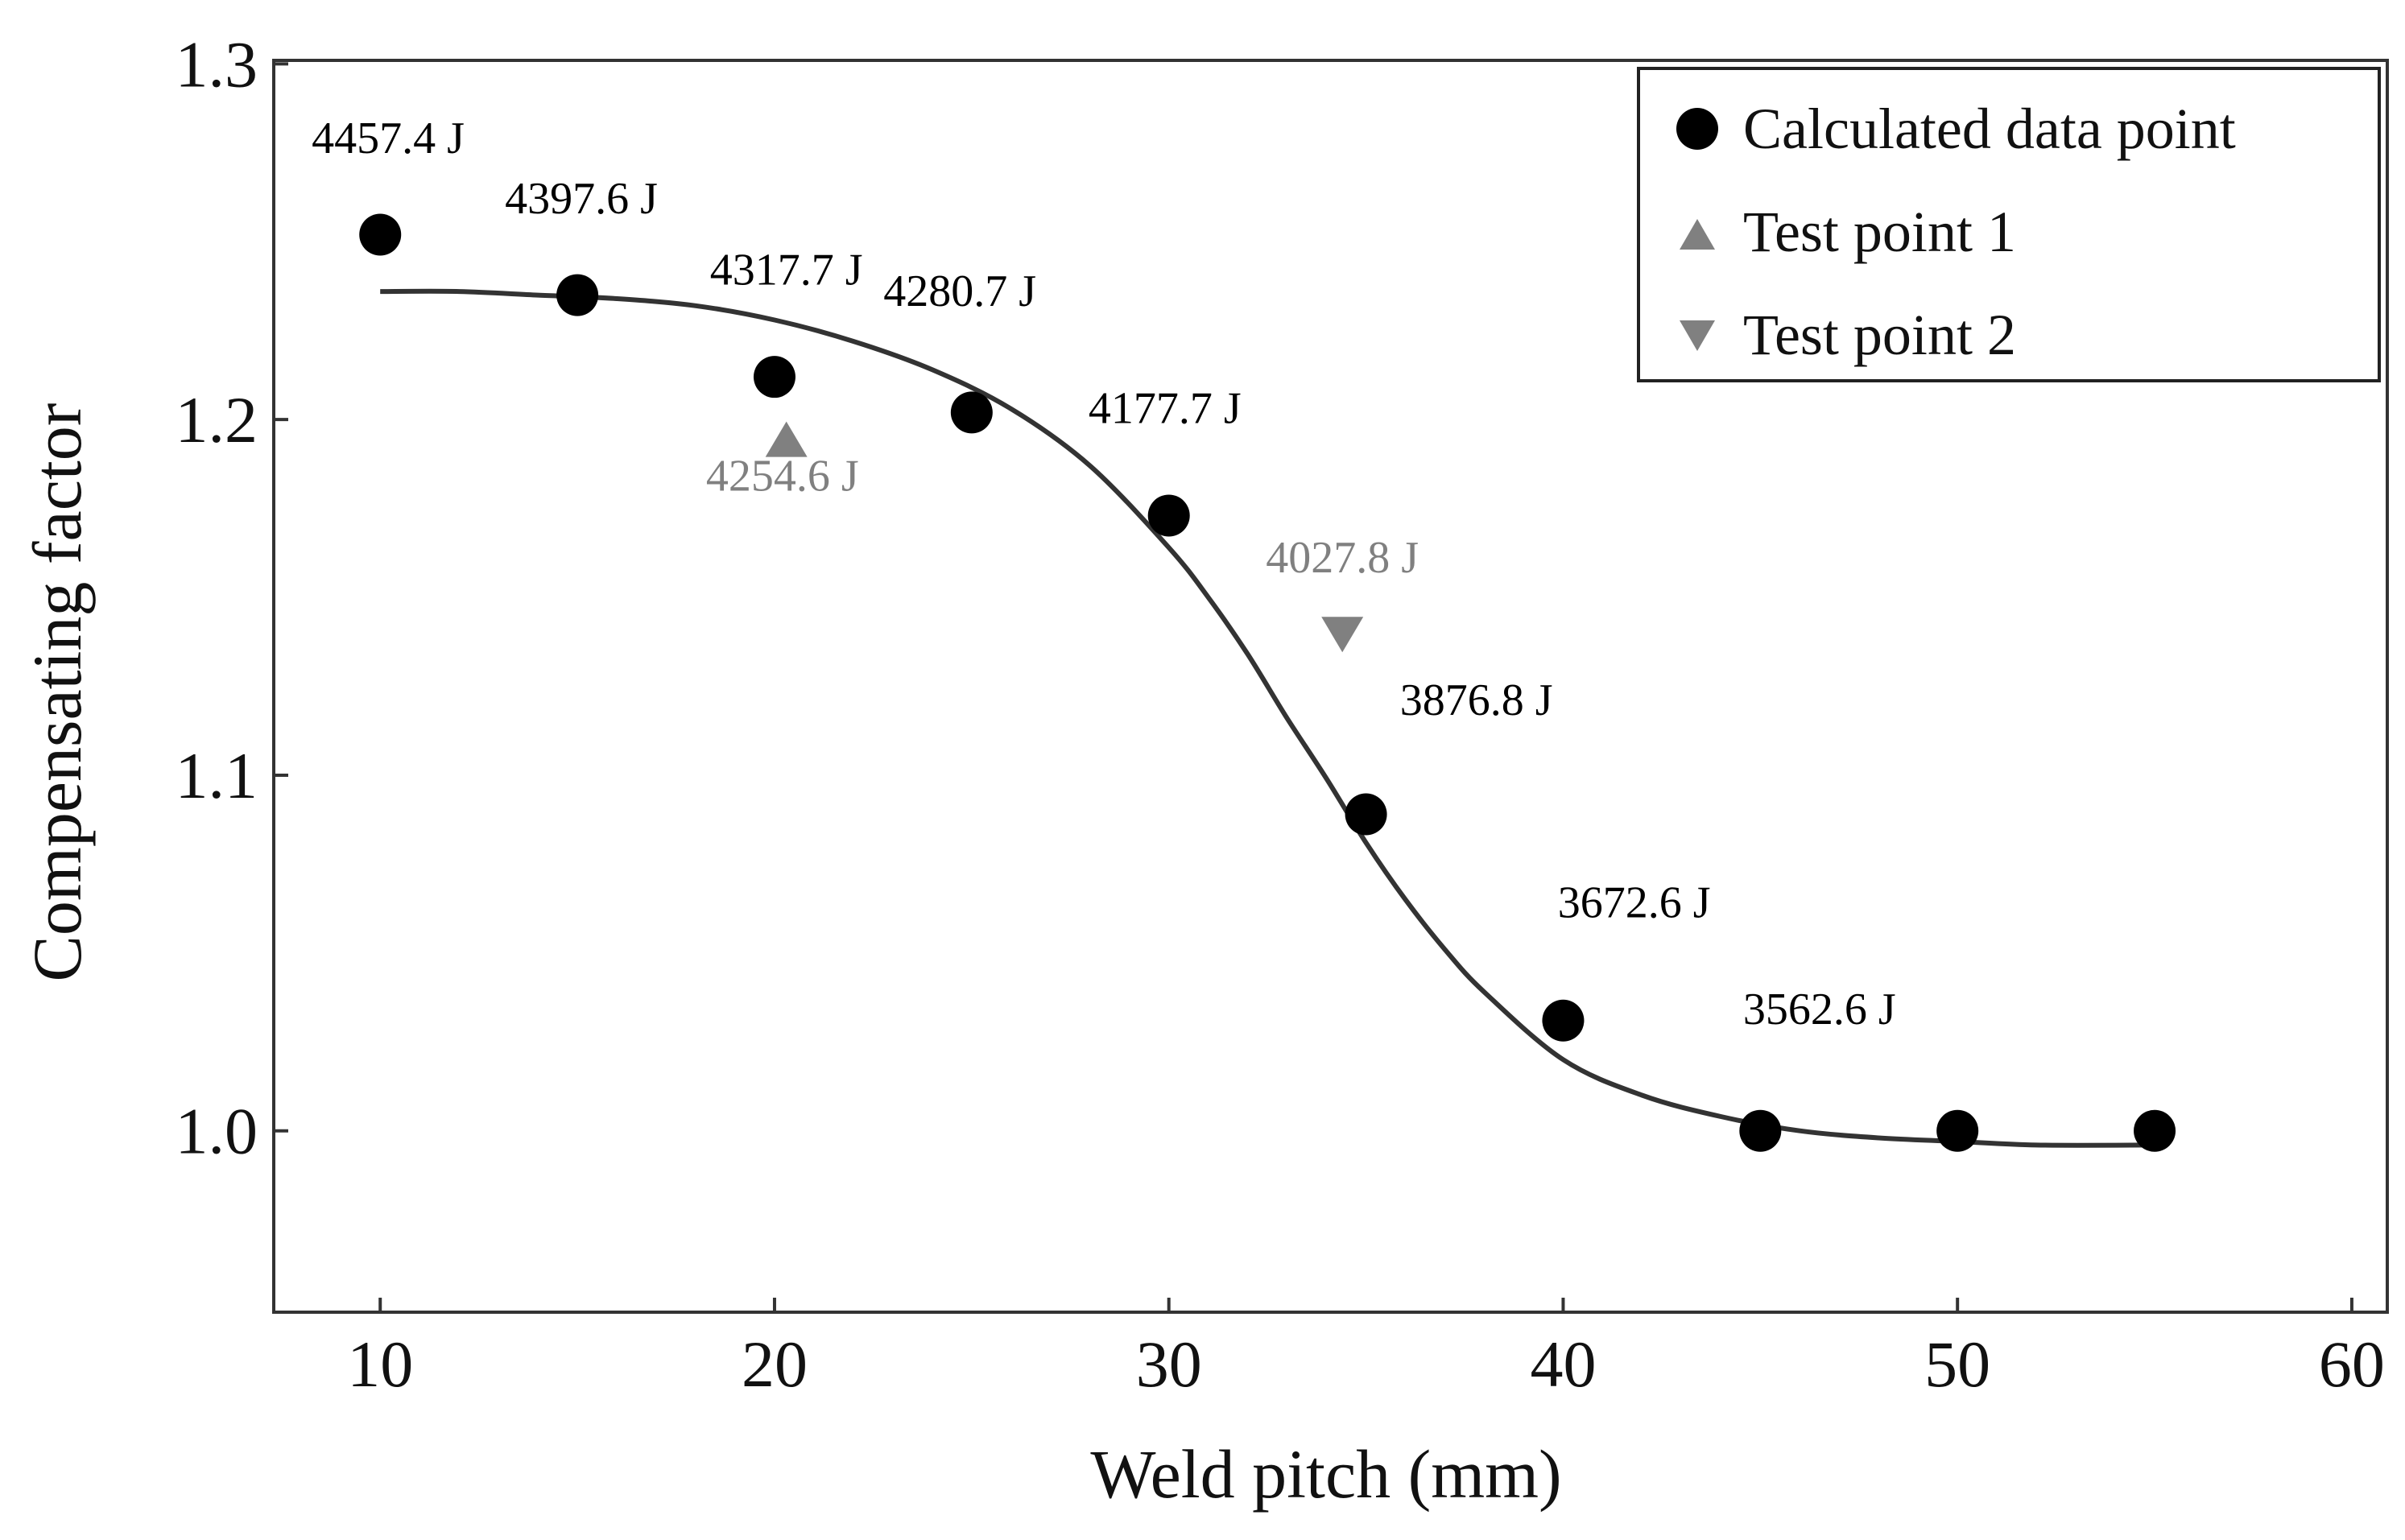 Image resolution: width=2405 pixels, height=1540 pixels. Describe the element at coordinates (1476, 700) in the screenshot. I see `data-label: 3876.8 J` at that location.